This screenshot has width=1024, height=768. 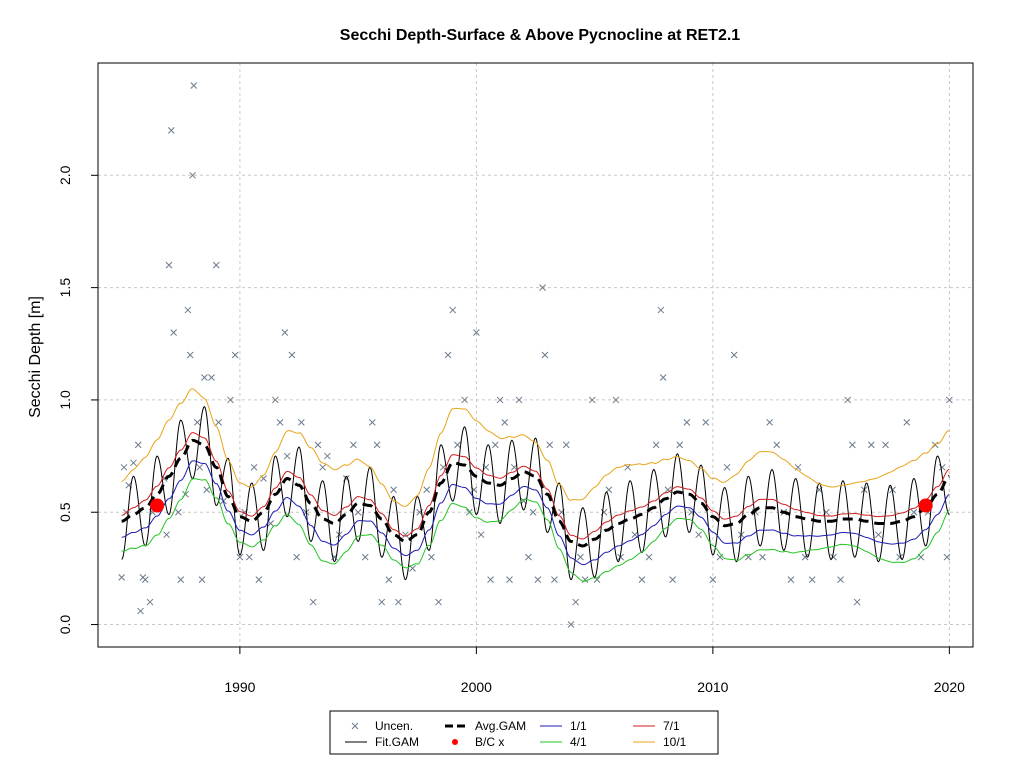 I want to click on avg-gam-line, so click(x=535, y=493).